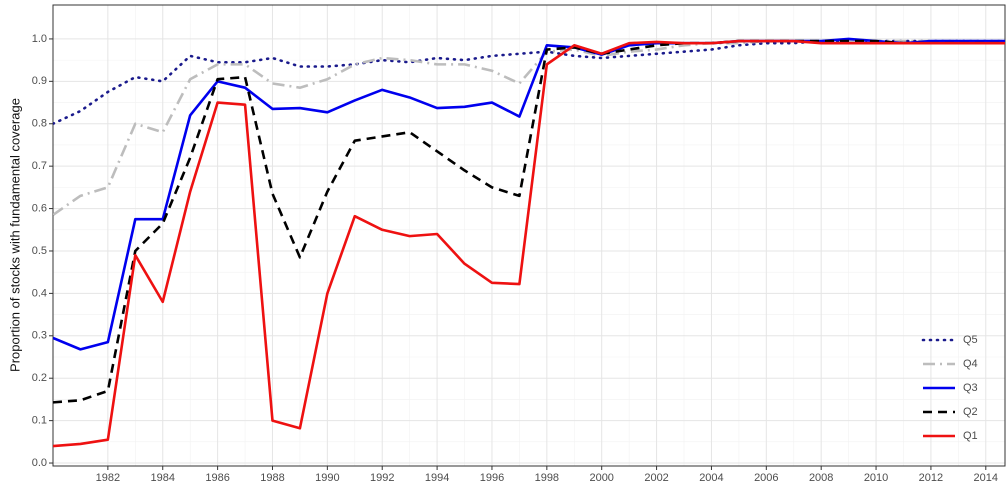 This screenshot has height=488, width=1007. Describe the element at coordinates (821, 478) in the screenshot. I see `x-tick-label: 2008` at that location.